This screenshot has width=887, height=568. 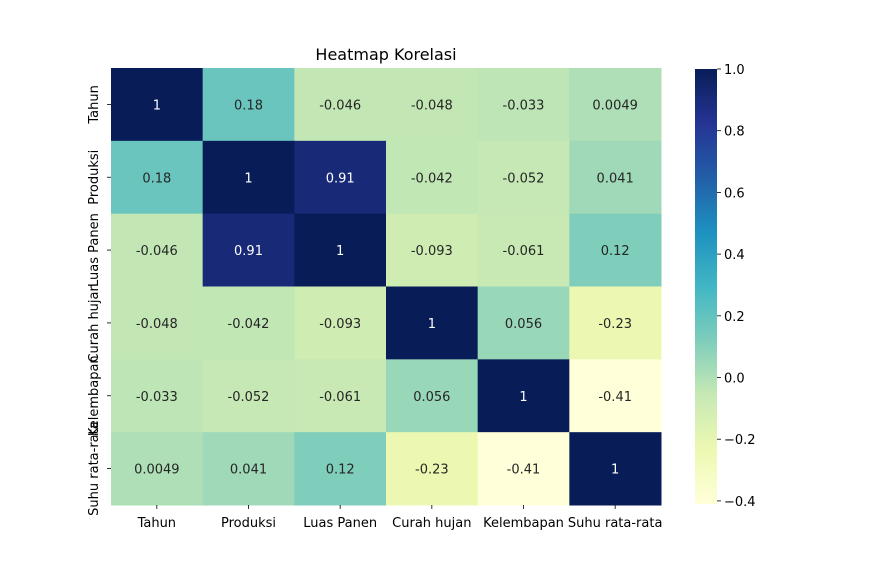 I want to click on cell-value-1-1: 1, so click(x=248, y=178).